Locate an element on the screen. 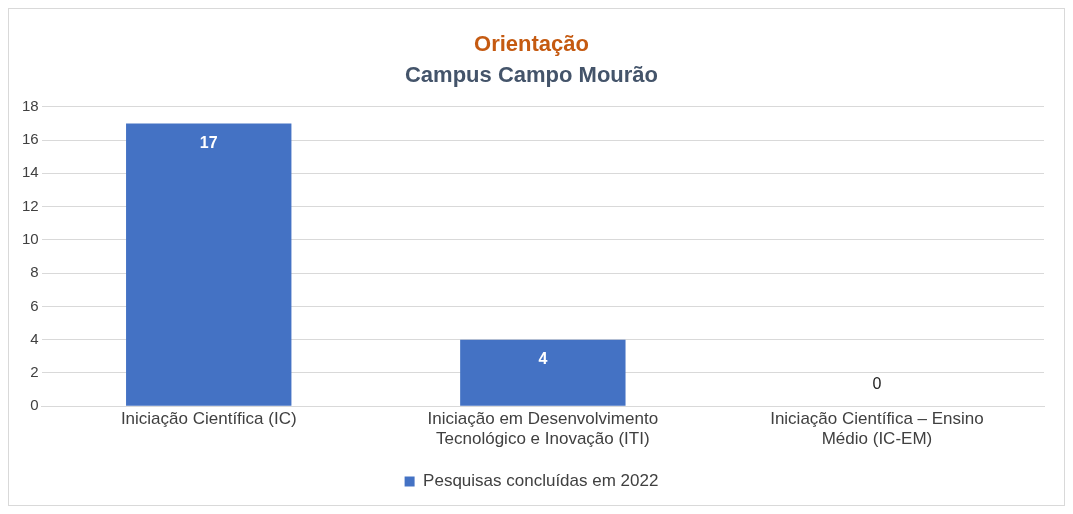 The image size is (1073, 514). y-tick-label: 6 is located at coordinates (34, 305).